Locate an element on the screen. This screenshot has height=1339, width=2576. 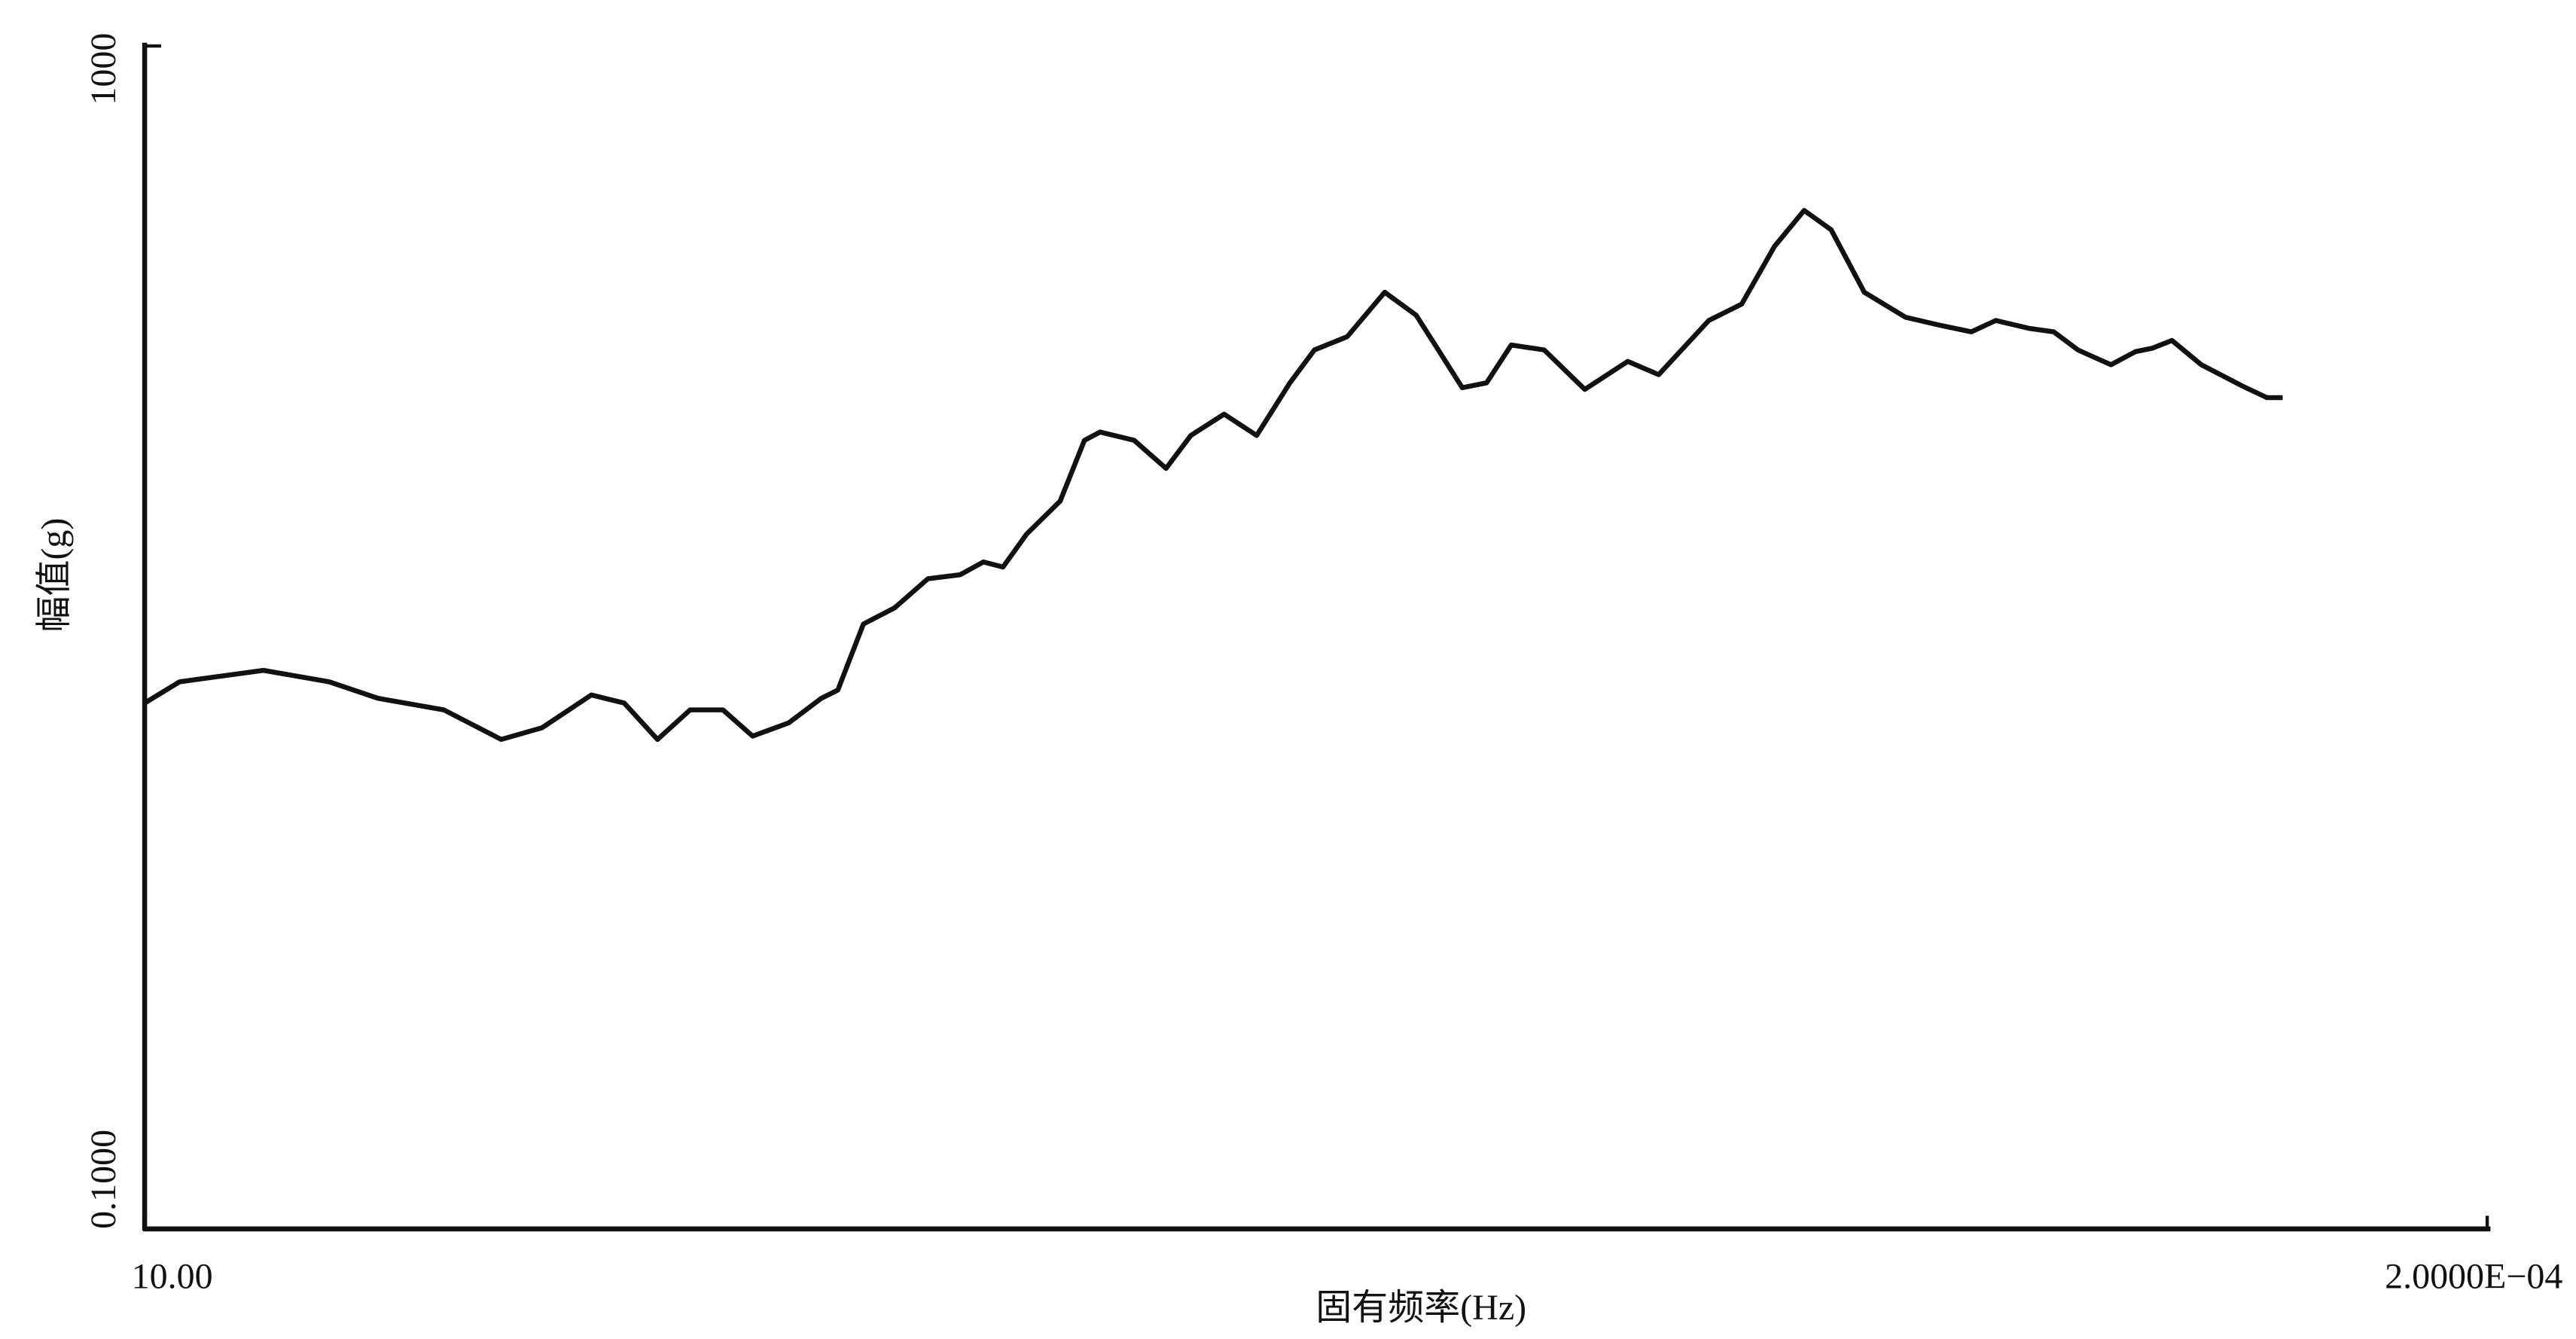
x-tick-label: 2.0000E−04 is located at coordinates (2473, 1276).